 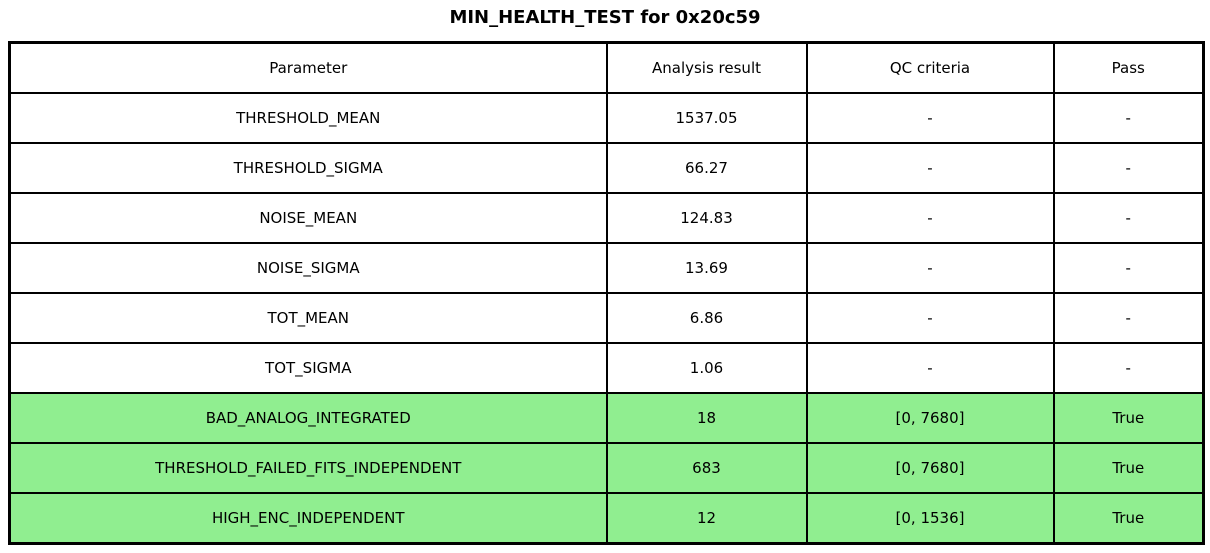 I want to click on header-row: Parameter Analysis result QC criteria Pass, so click(x=606, y=67).